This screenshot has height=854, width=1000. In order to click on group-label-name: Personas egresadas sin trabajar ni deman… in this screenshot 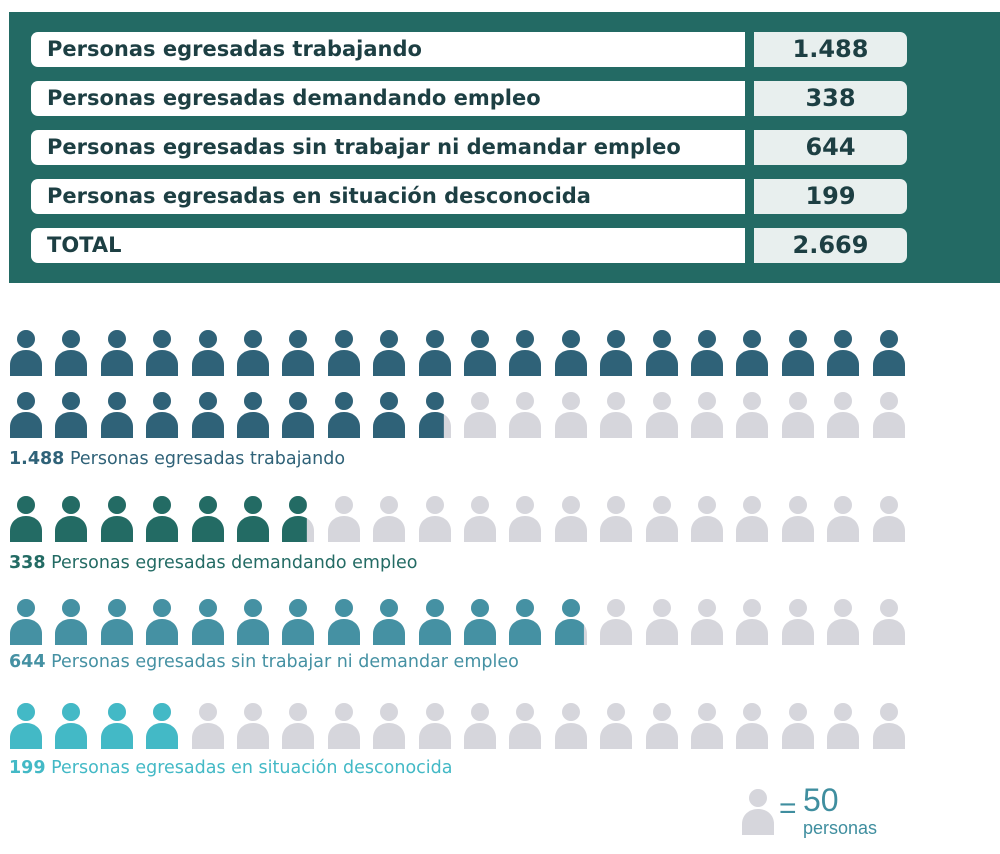, I will do `click(285, 662)`.